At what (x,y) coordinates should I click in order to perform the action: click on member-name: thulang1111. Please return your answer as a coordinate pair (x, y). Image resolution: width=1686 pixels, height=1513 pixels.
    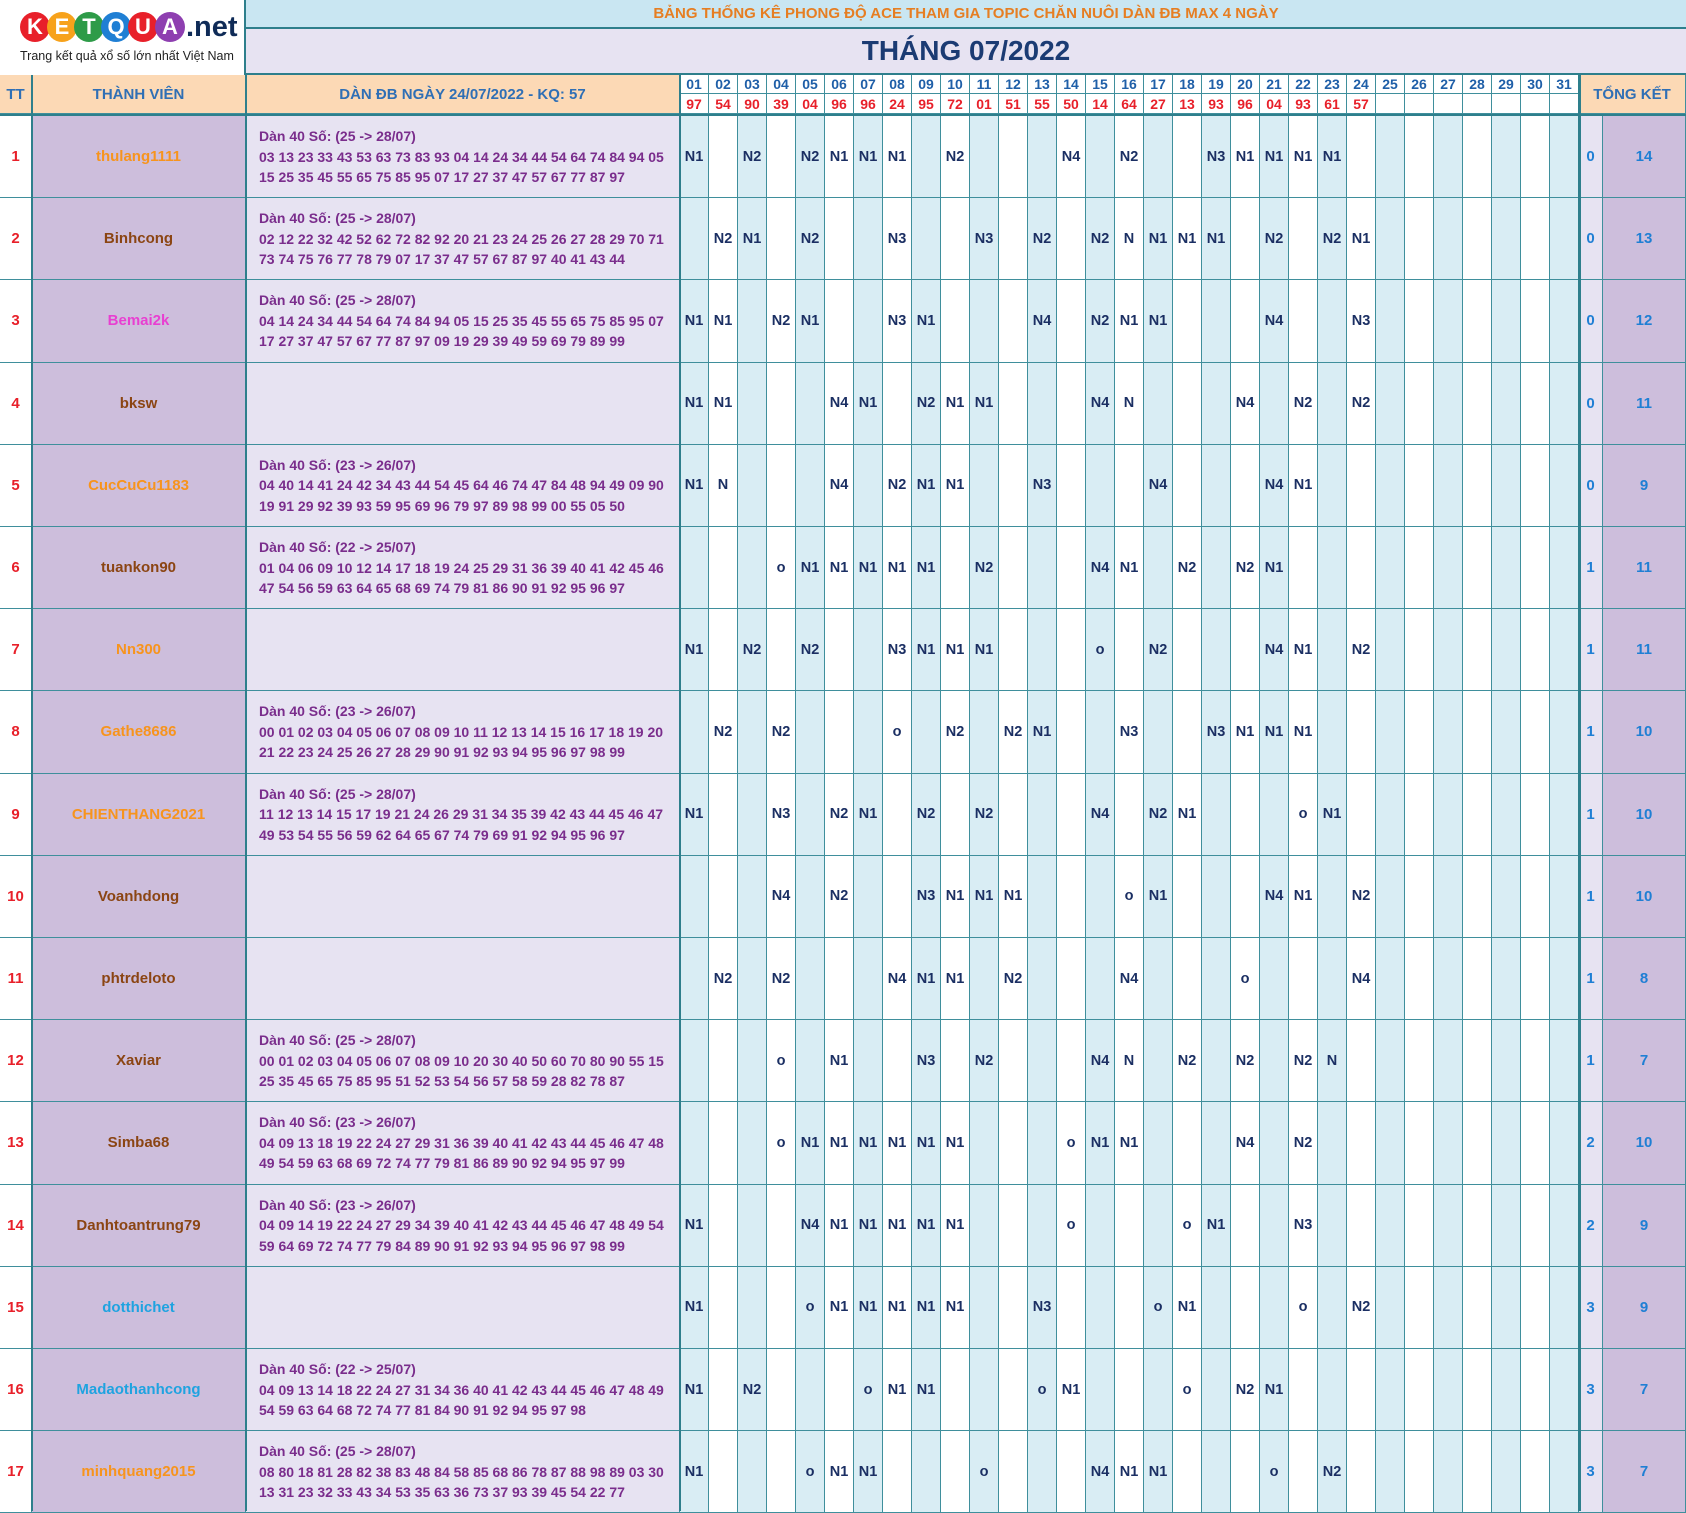
    Looking at the image, I should click on (139, 157).